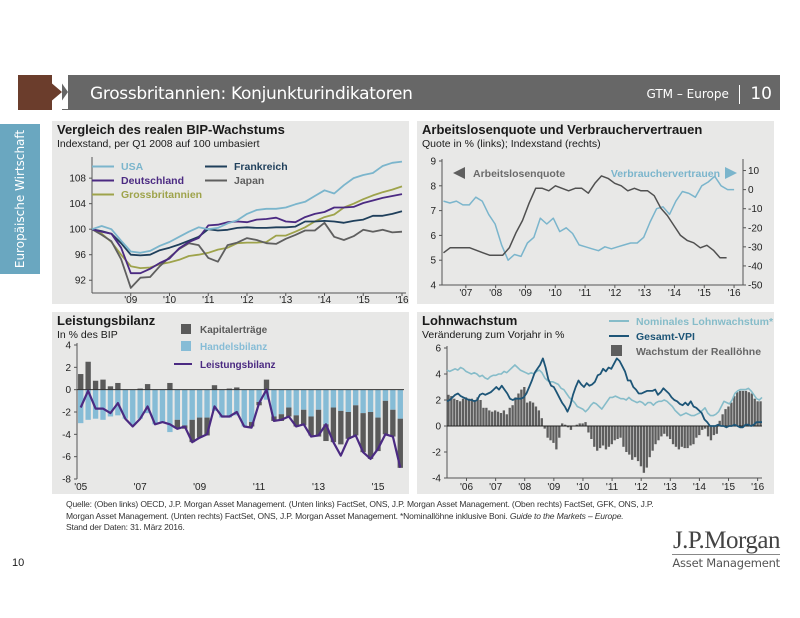 Image resolution: width=800 pixels, height=618 pixels. What do you see at coordinates (77, 230) in the screenshot?
I see `y-tick-label: 100` at bounding box center [77, 230].